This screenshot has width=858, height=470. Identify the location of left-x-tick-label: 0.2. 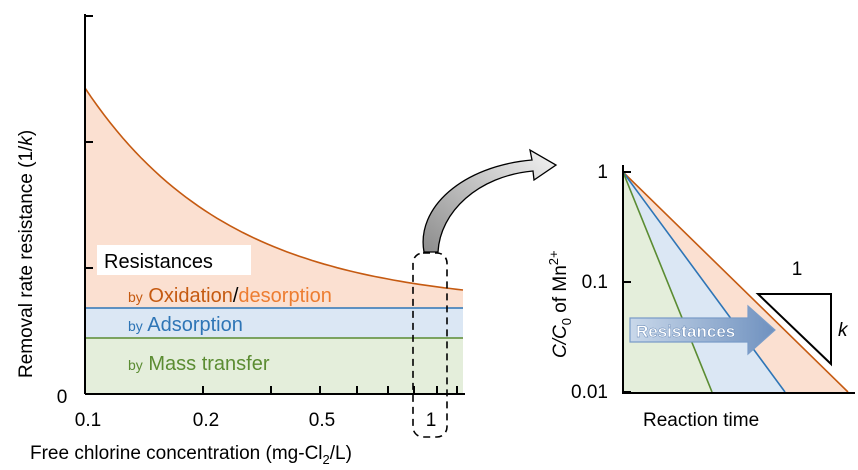
(206, 420).